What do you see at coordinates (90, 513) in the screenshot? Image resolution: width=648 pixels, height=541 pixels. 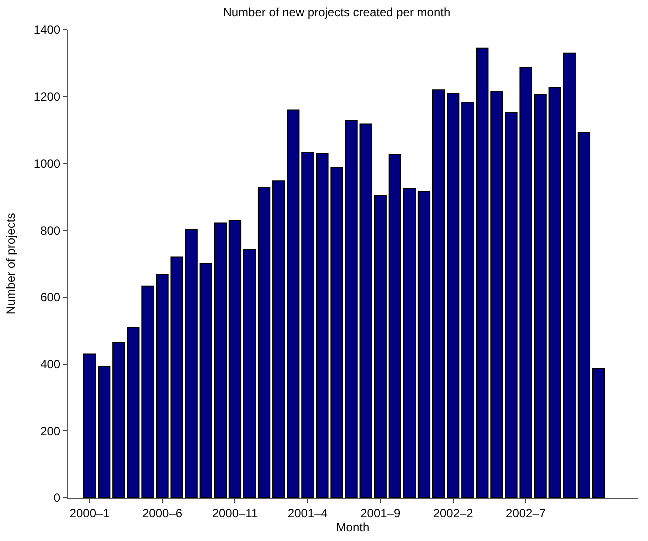 I see `x-tick-label: 2000–1` at bounding box center [90, 513].